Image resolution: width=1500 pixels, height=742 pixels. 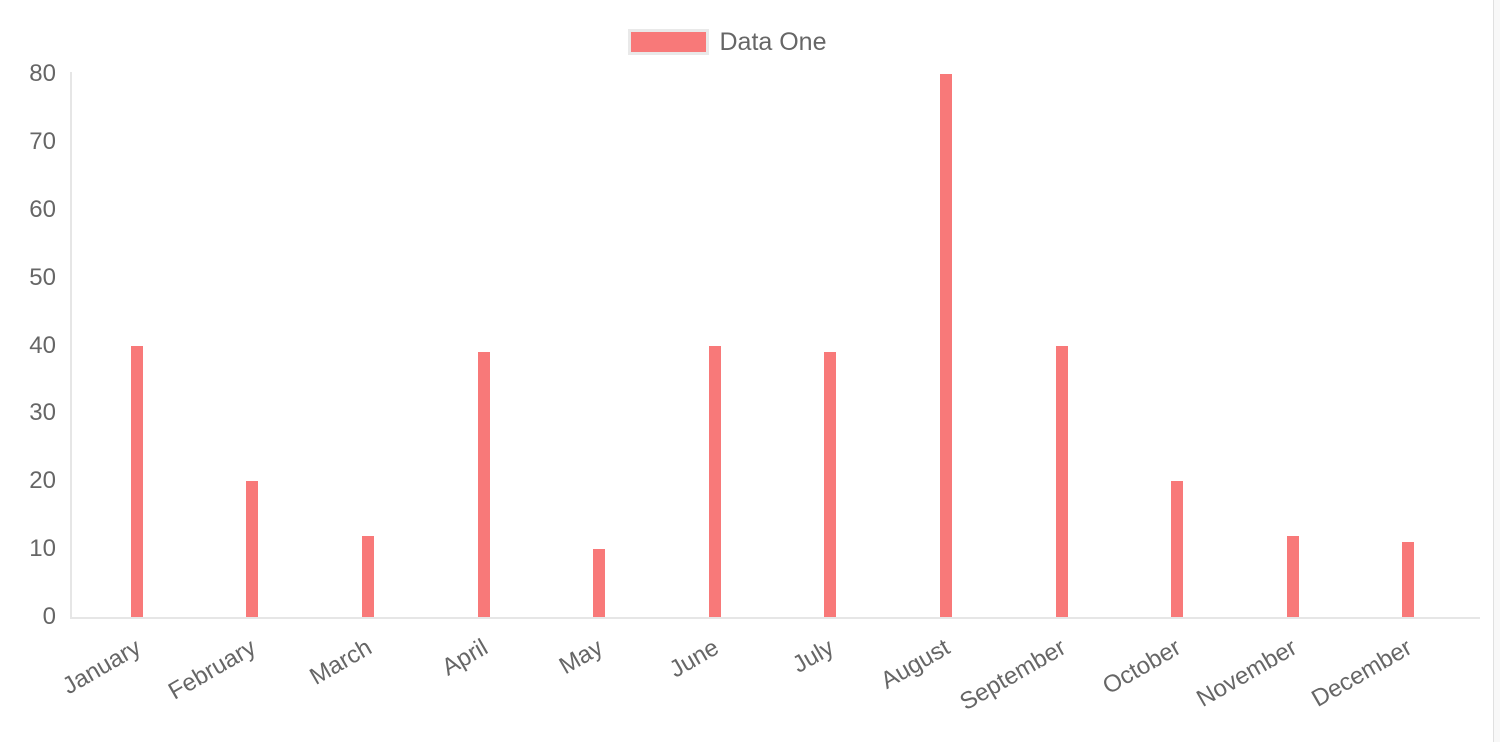 I want to click on bar-september, so click(x=1061, y=481).